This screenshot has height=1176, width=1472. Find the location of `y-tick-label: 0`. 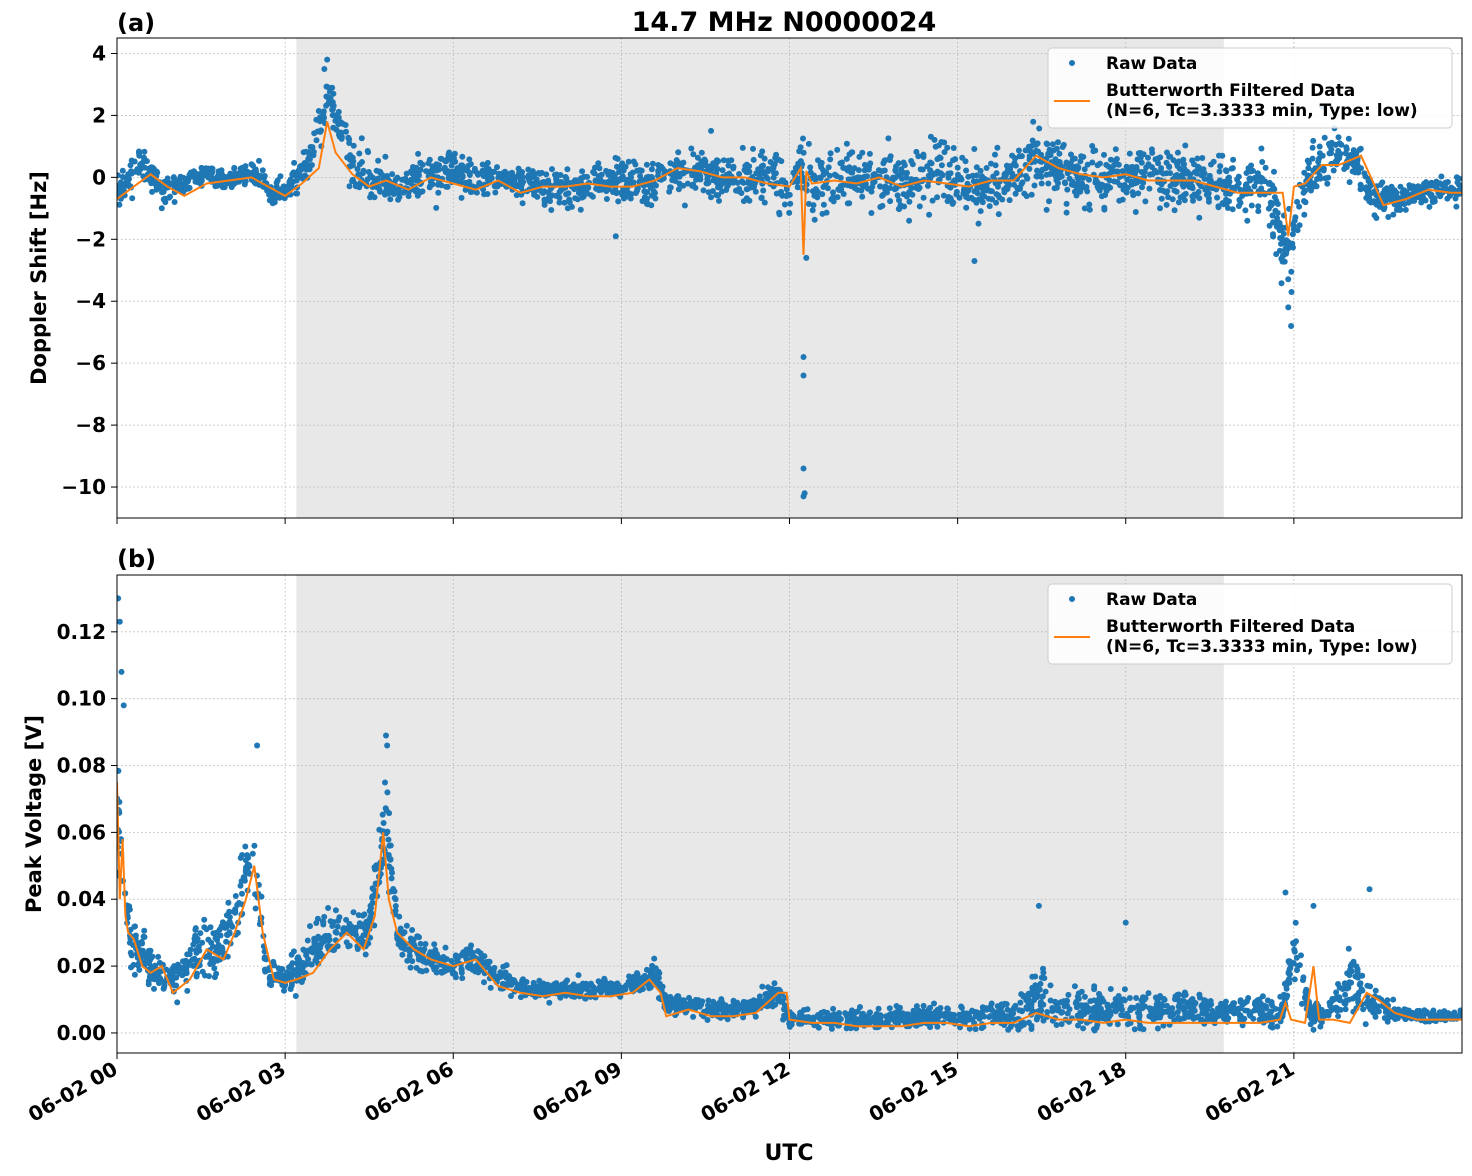

y-tick-label: 0 is located at coordinates (99, 177).